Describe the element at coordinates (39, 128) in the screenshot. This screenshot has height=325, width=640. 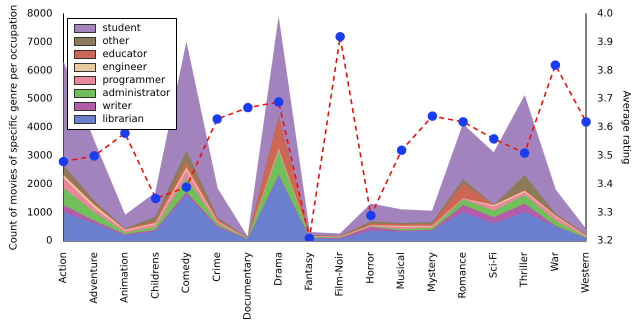
I see `y-tick-label: 4000` at that location.